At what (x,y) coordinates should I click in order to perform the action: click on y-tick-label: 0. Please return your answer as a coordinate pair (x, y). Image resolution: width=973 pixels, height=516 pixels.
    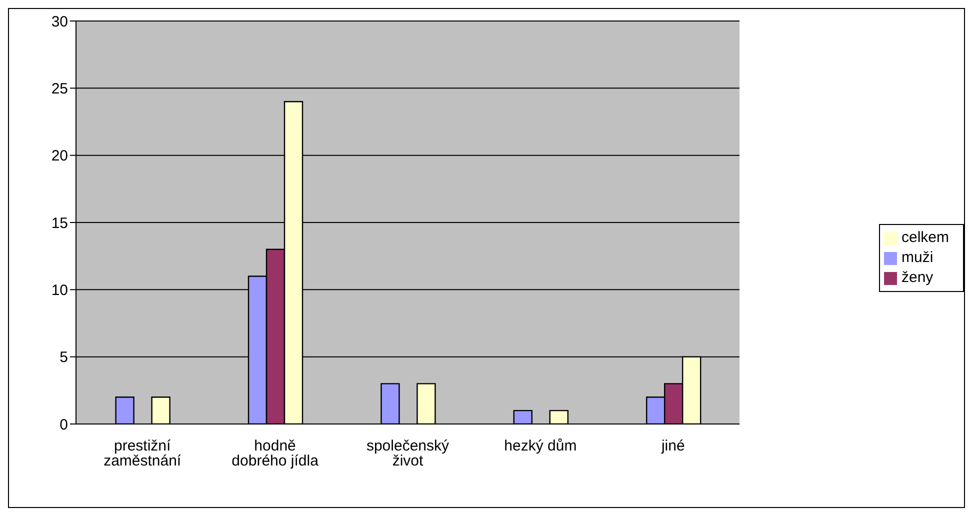
    Looking at the image, I should click on (64, 425).